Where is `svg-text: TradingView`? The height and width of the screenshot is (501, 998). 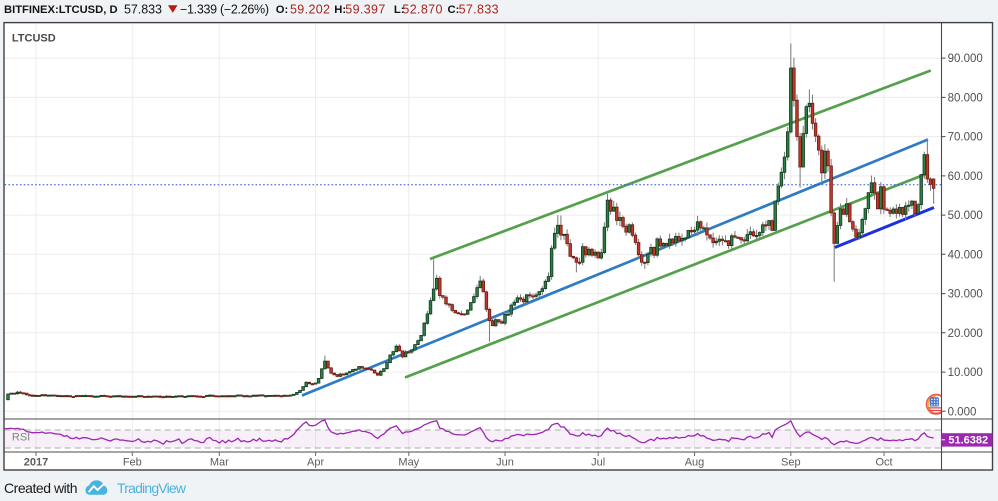 svg-text: TradingView is located at coordinates (152, 488).